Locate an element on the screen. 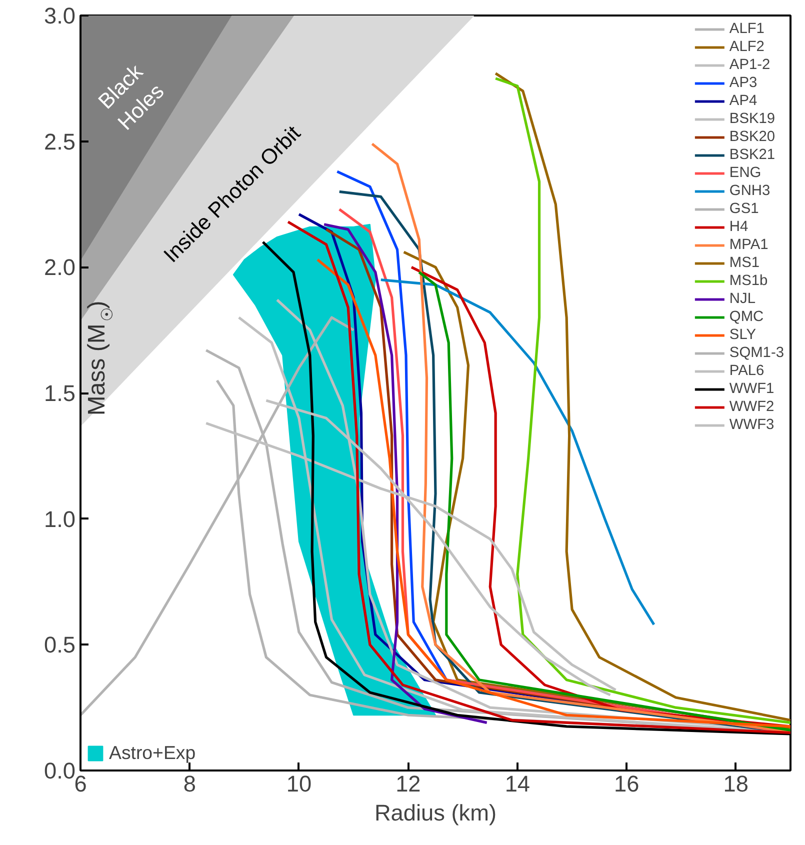 This screenshot has width=805, height=845. legend-label: BSK20 is located at coordinates (752, 137).